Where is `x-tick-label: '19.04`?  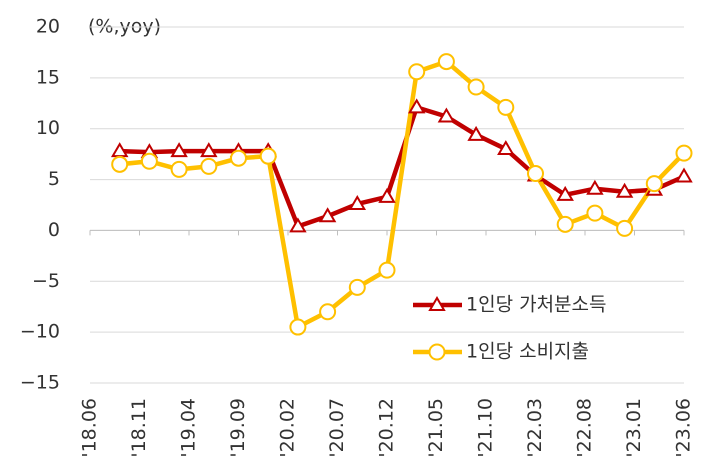
x-tick-label: '19.04 is located at coordinates (188, 428).